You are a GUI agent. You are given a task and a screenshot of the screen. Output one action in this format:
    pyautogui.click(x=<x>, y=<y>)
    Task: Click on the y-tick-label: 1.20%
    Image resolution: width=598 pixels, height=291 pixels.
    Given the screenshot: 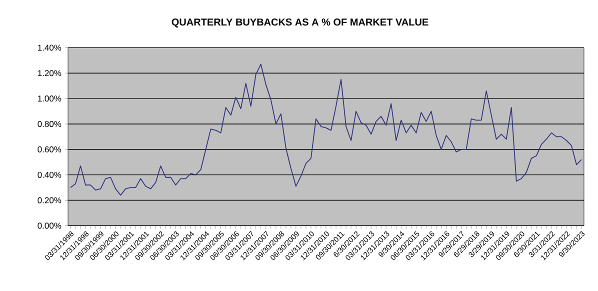 What is the action you would take?
    pyautogui.click(x=50, y=73)
    